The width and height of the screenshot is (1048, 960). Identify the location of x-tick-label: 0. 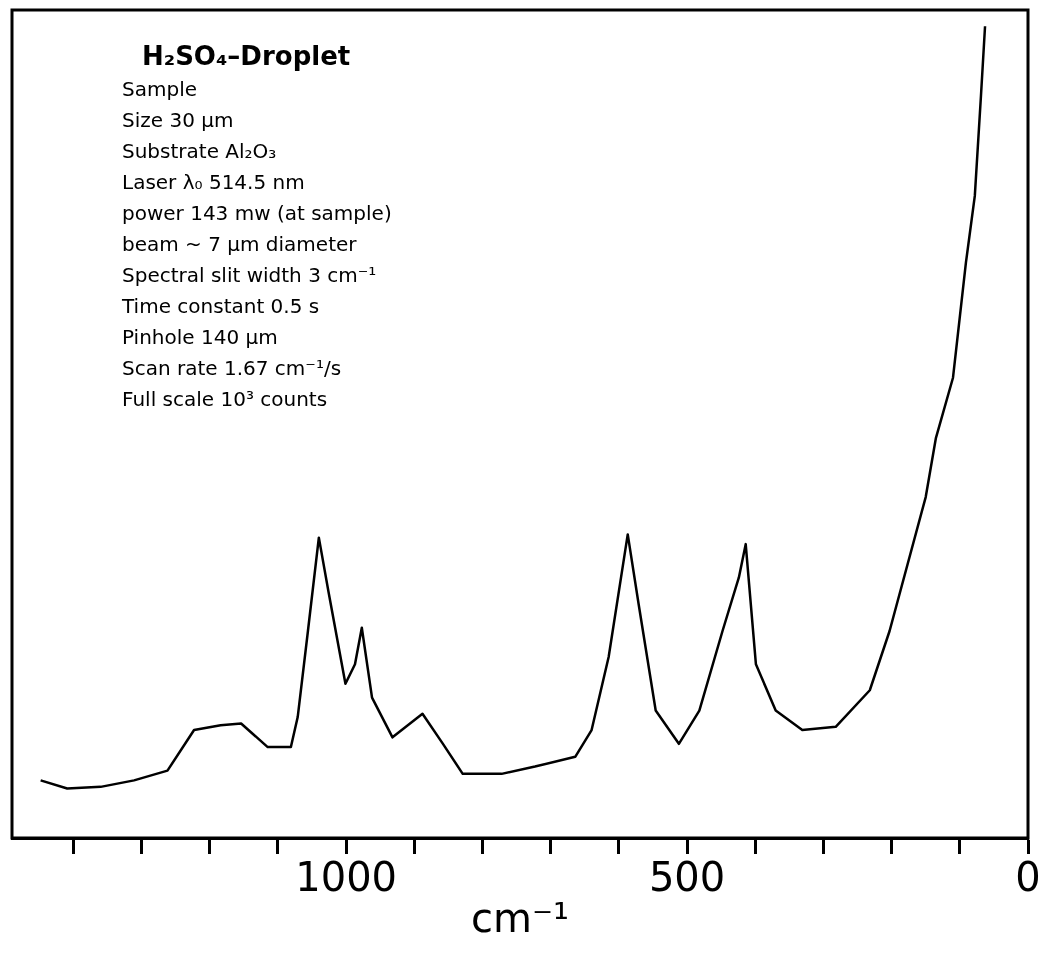
(1028, 877).